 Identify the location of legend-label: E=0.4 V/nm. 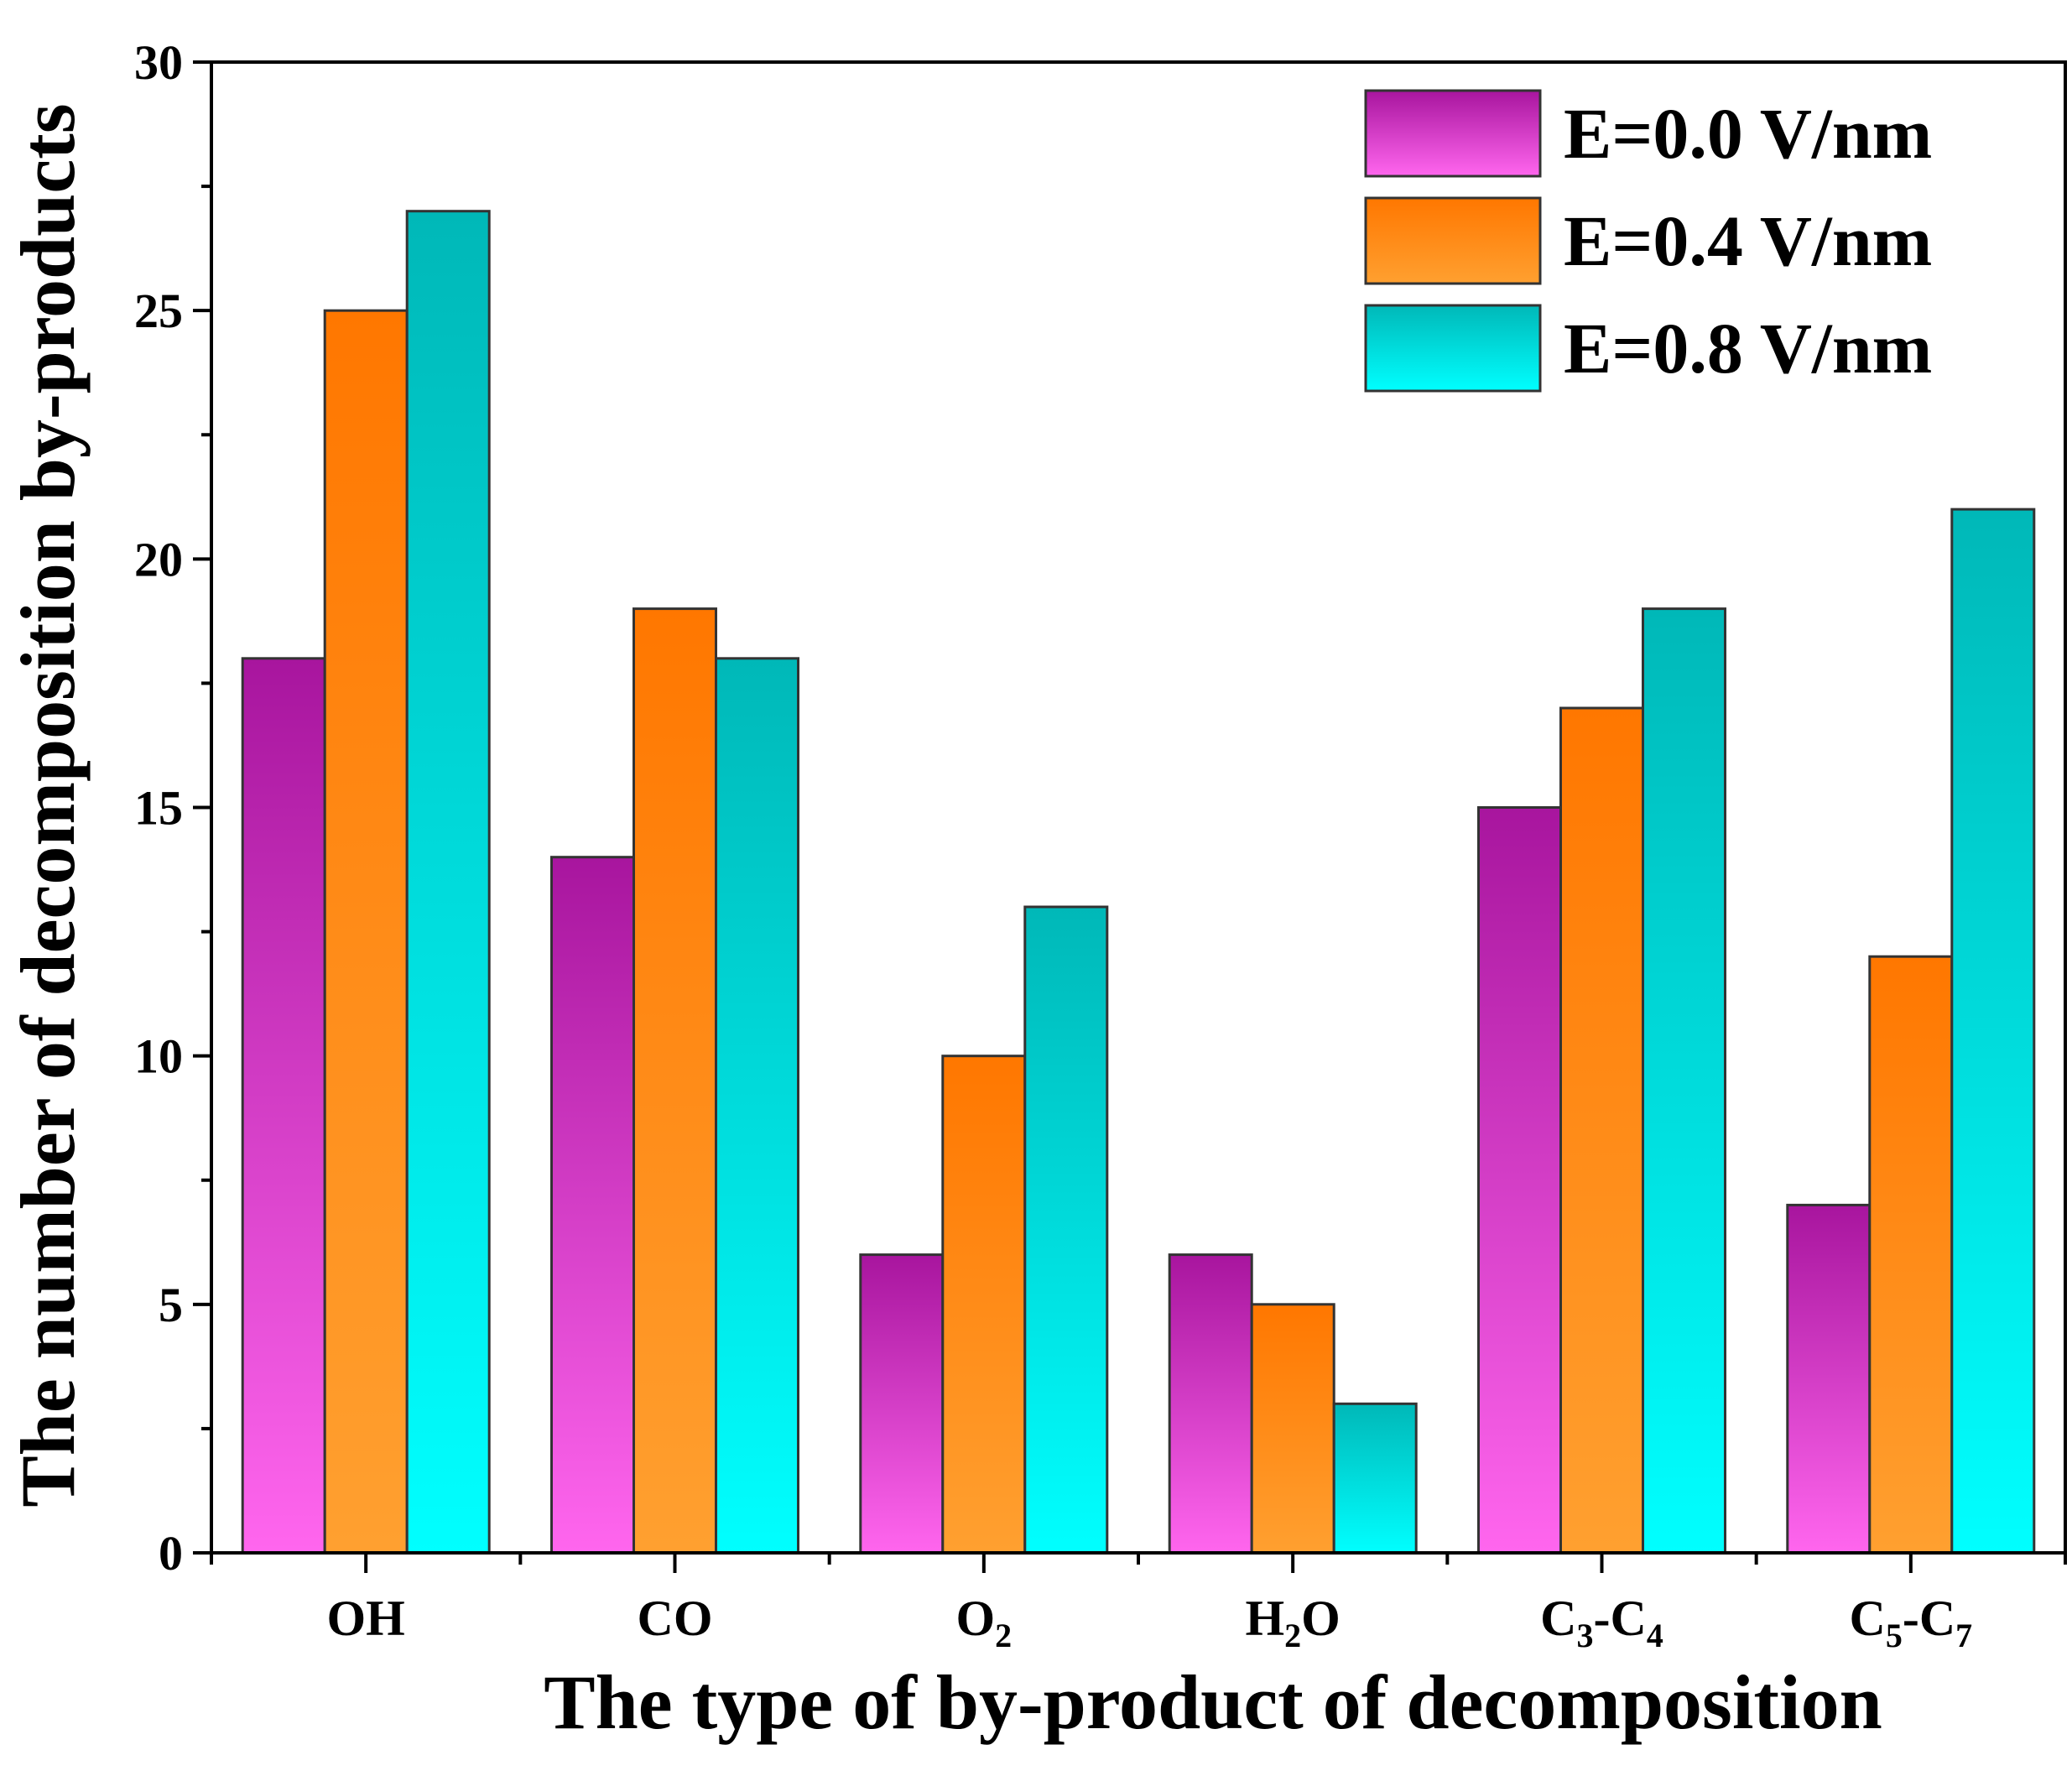
(1748, 241).